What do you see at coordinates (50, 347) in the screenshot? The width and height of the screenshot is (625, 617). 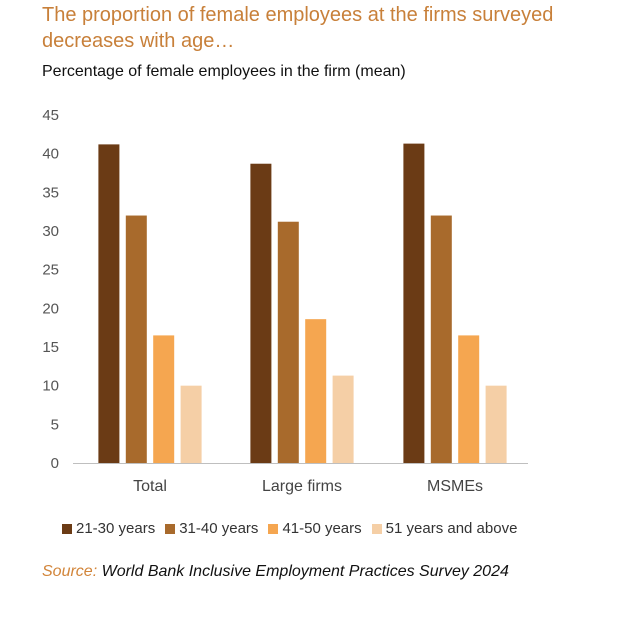 I see `y-tick-label: 15` at bounding box center [50, 347].